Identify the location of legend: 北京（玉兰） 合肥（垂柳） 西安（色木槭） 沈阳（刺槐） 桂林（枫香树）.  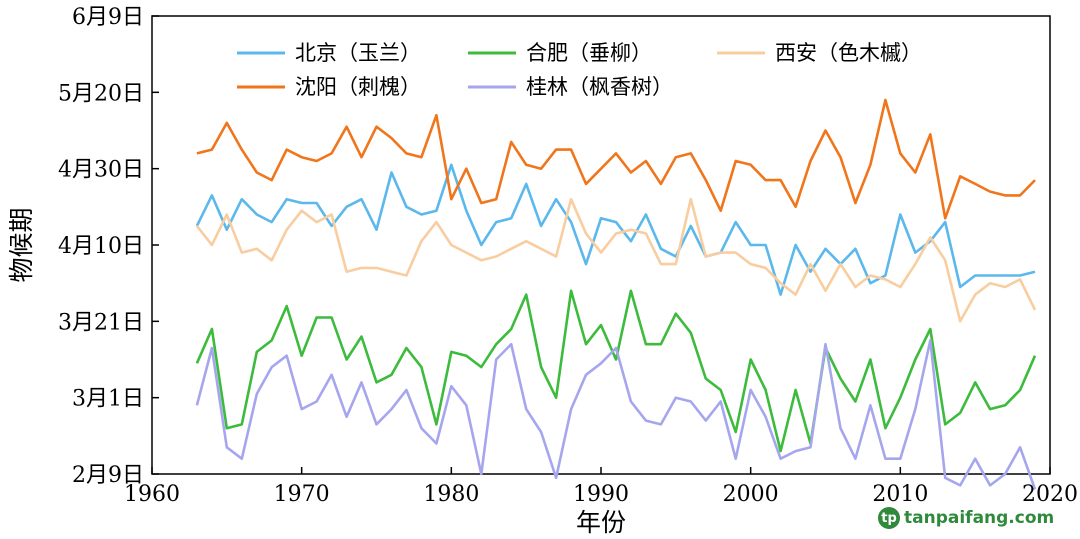
(579, 70).